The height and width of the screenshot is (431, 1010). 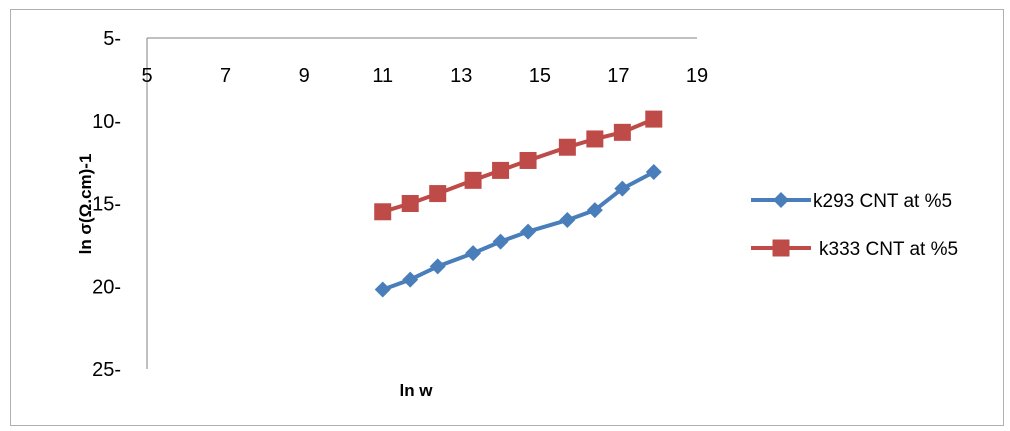 I want to click on x-tick-label: 19, so click(x=697, y=76).